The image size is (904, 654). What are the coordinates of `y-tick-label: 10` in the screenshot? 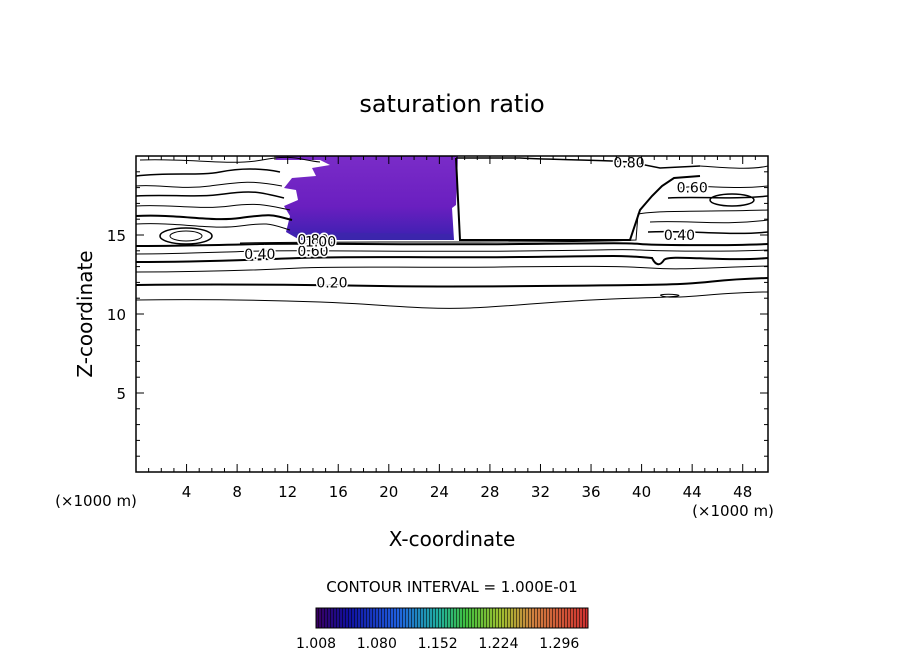 It's located at (116, 315).